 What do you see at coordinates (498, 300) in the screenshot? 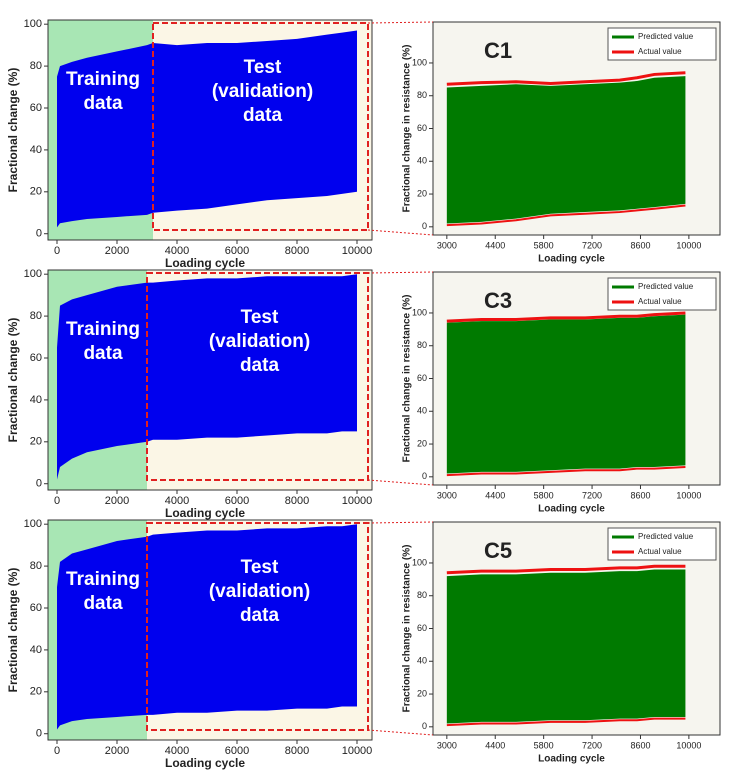
I see `panel-label: C3` at bounding box center [498, 300].